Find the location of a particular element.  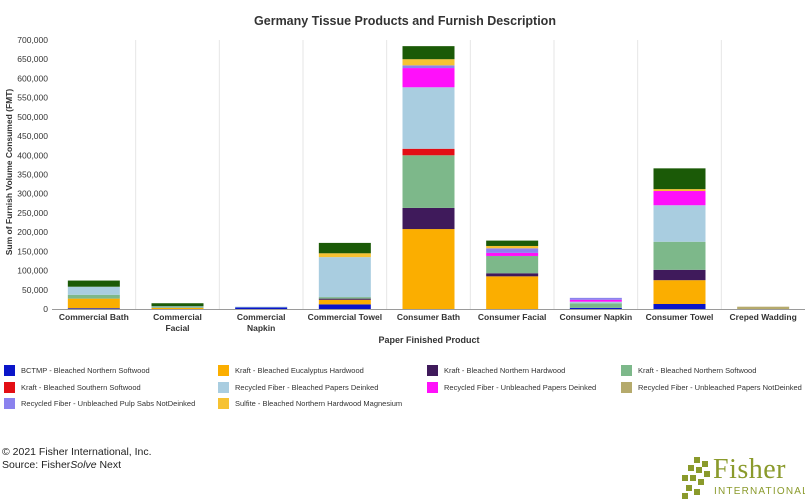

legend-item: Kraft - Bleached Eucalyptus Hardwood is located at coordinates (291, 370).